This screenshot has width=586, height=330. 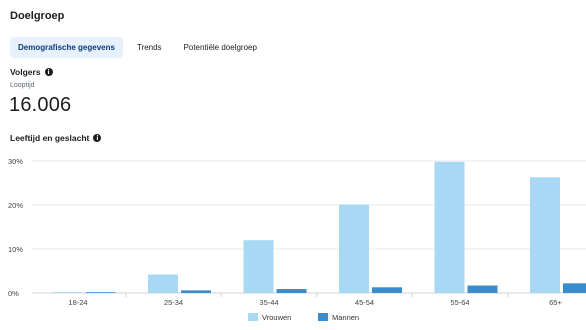 I want to click on y-tick-label: 30%, so click(x=15, y=161).